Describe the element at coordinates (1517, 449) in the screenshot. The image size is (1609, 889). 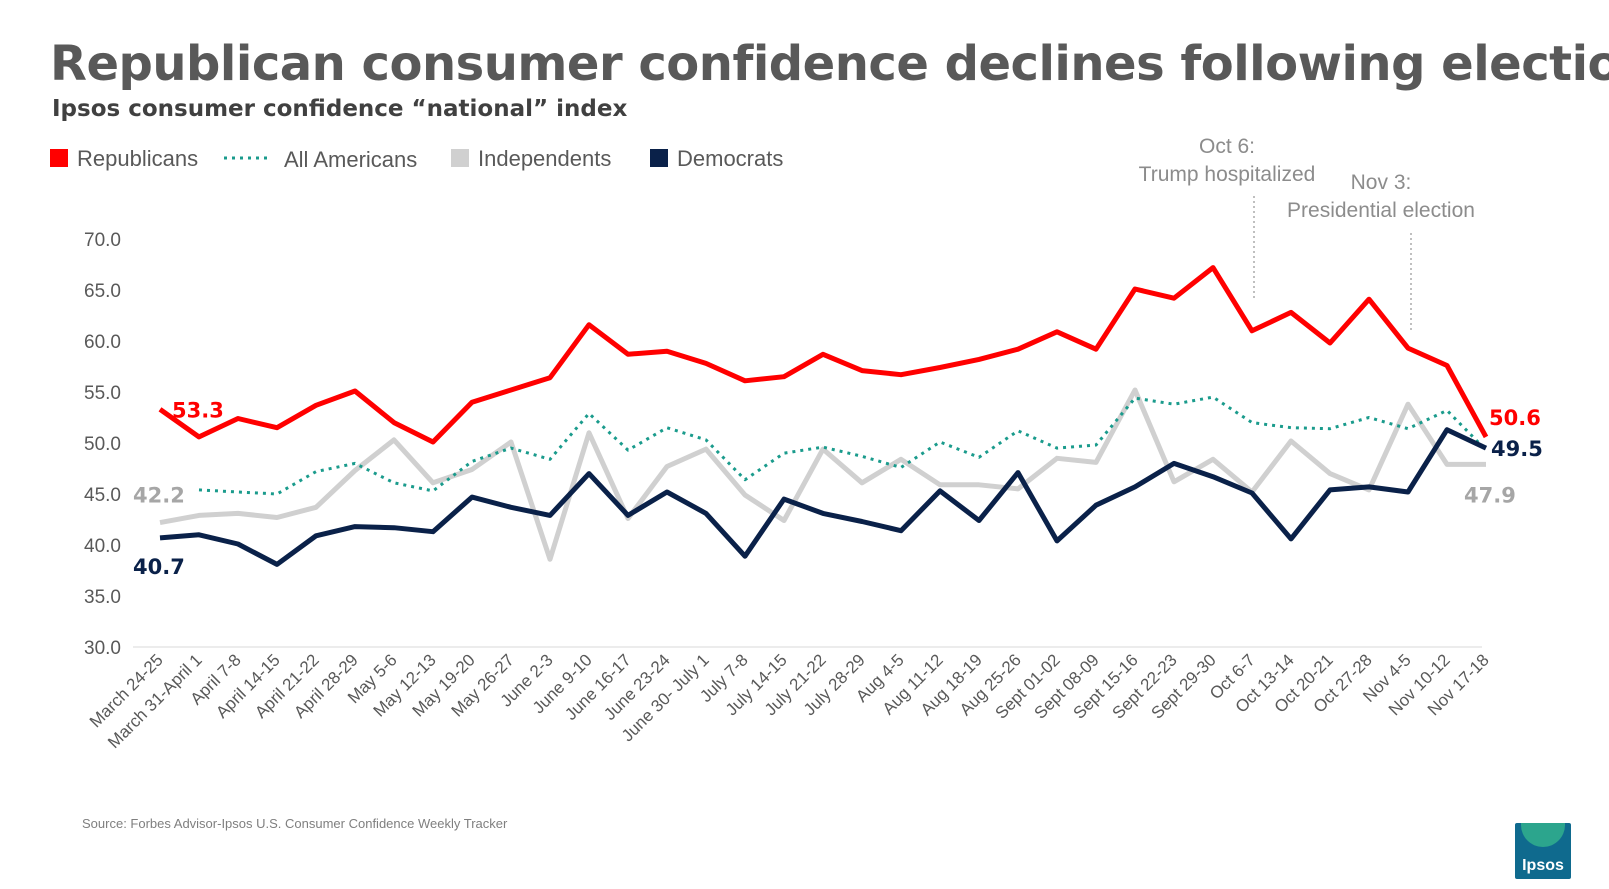
I see `data-label: 49.5` at that location.